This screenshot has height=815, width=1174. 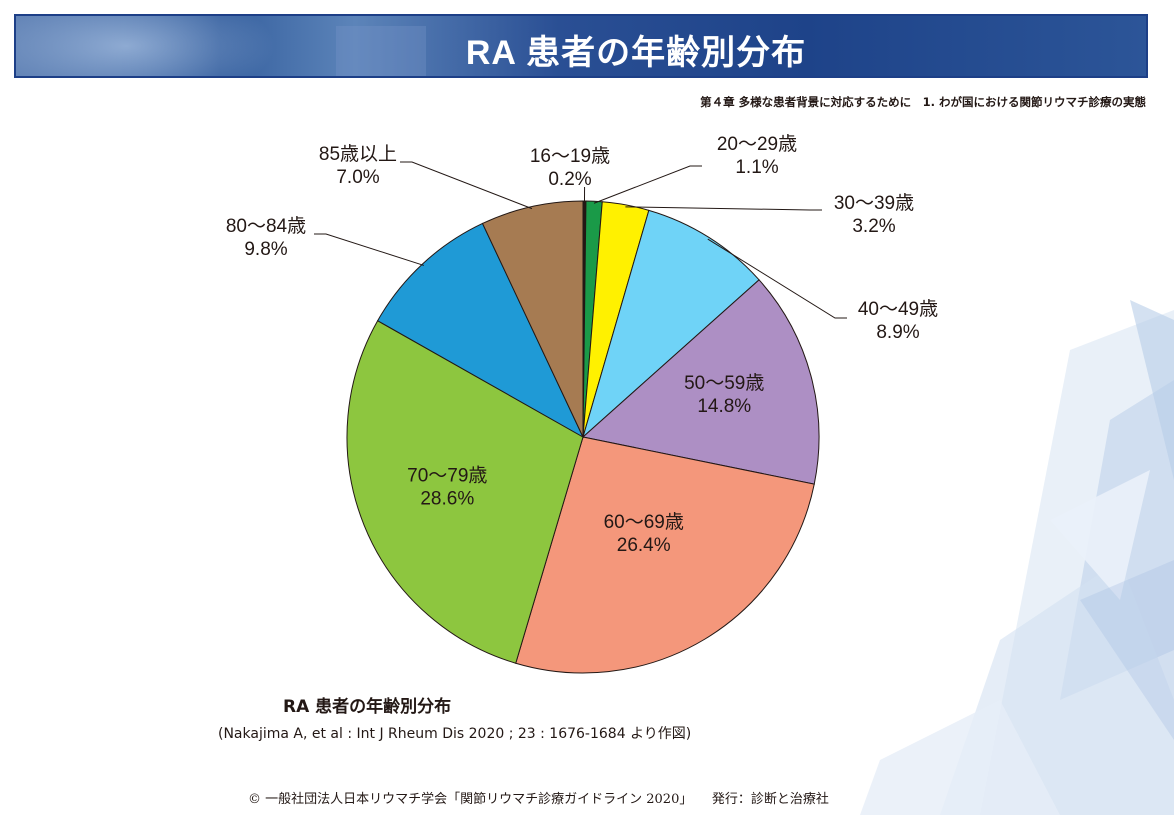 I want to click on slice-label-name-8: 80〜84歳, so click(x=266, y=226).